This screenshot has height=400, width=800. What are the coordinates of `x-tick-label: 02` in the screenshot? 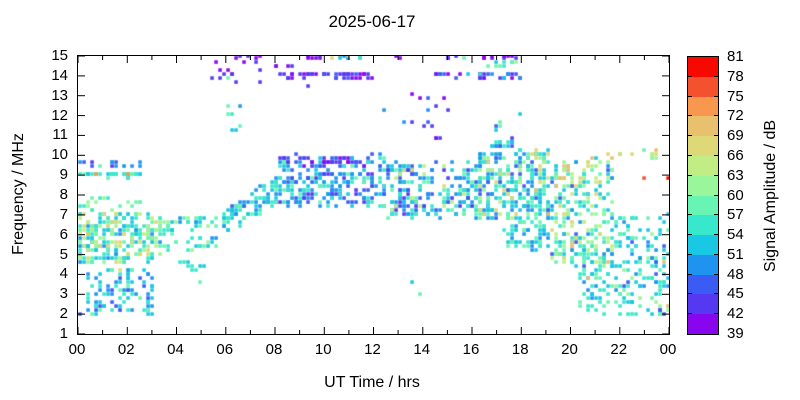 It's located at (126, 349).